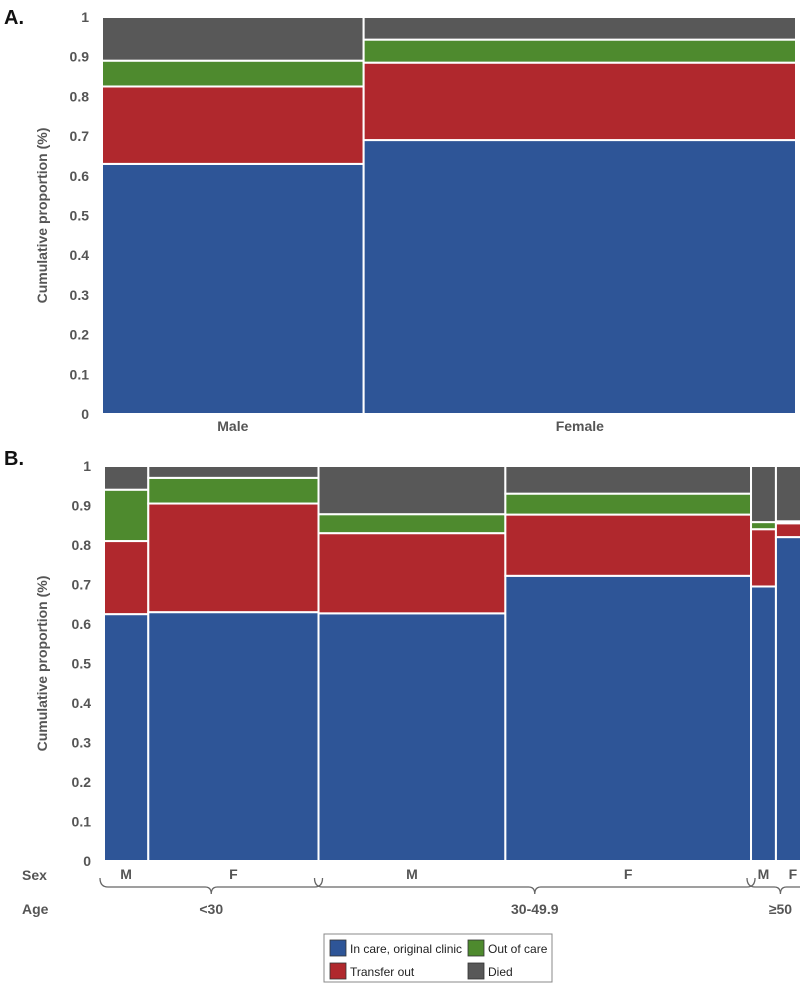 Image resolution: width=800 pixels, height=987 pixels. What do you see at coordinates (406, 949) in the screenshot?
I see `legend-label-in-care: In care, original clinic` at bounding box center [406, 949].